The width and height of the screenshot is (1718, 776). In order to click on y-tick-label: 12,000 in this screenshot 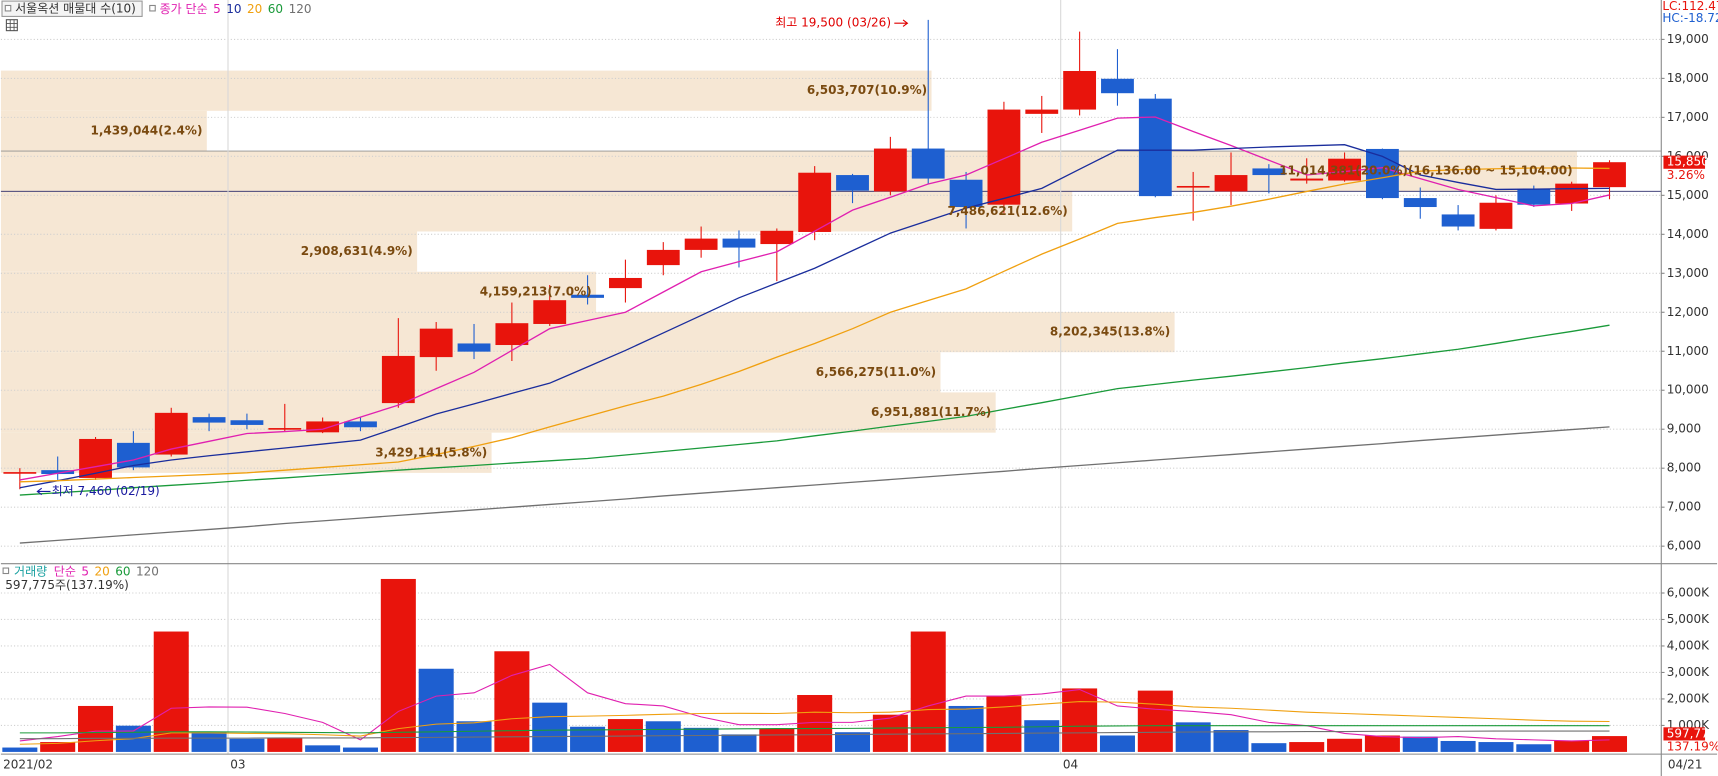, I will do `click(1688, 312)`.